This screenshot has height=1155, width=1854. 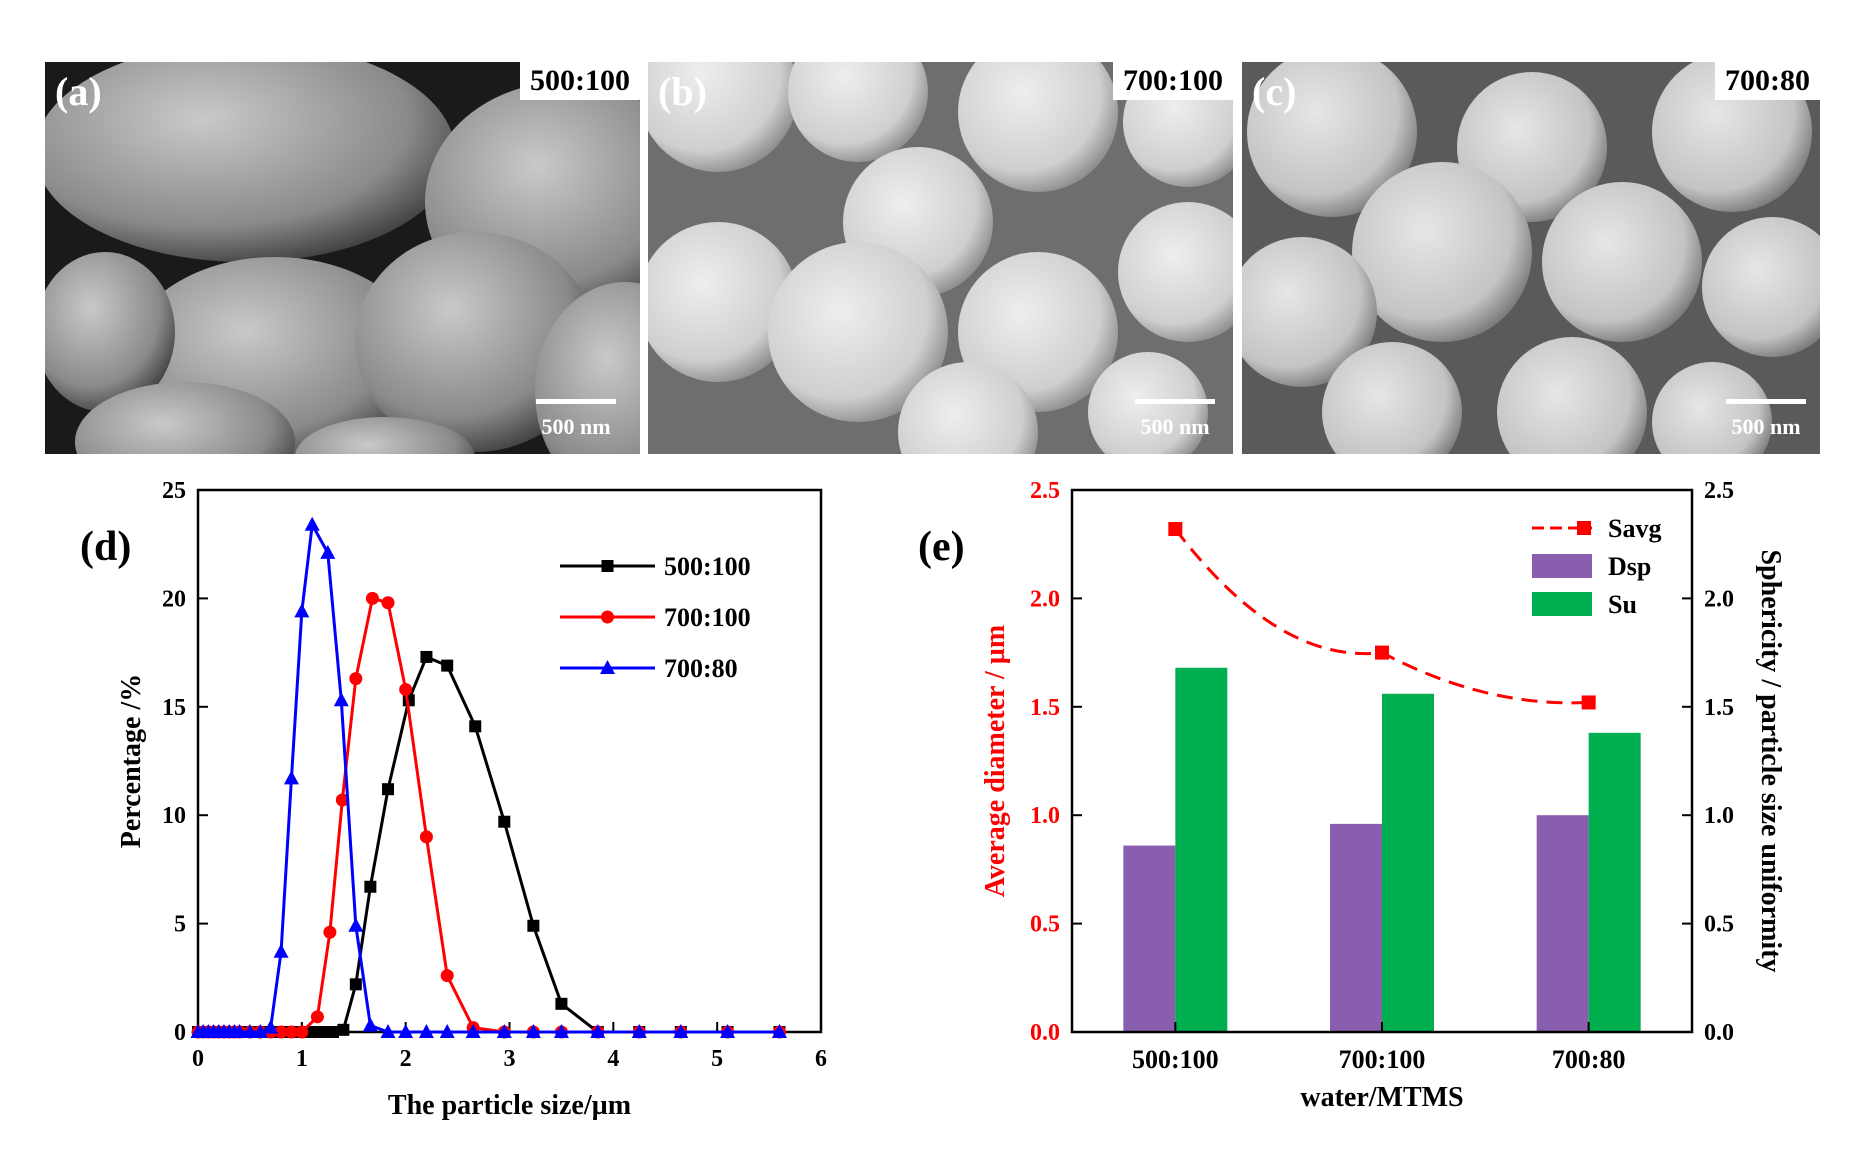 What do you see at coordinates (489, 844) in the screenshot?
I see `plot-d-series-line-500:100` at bounding box center [489, 844].